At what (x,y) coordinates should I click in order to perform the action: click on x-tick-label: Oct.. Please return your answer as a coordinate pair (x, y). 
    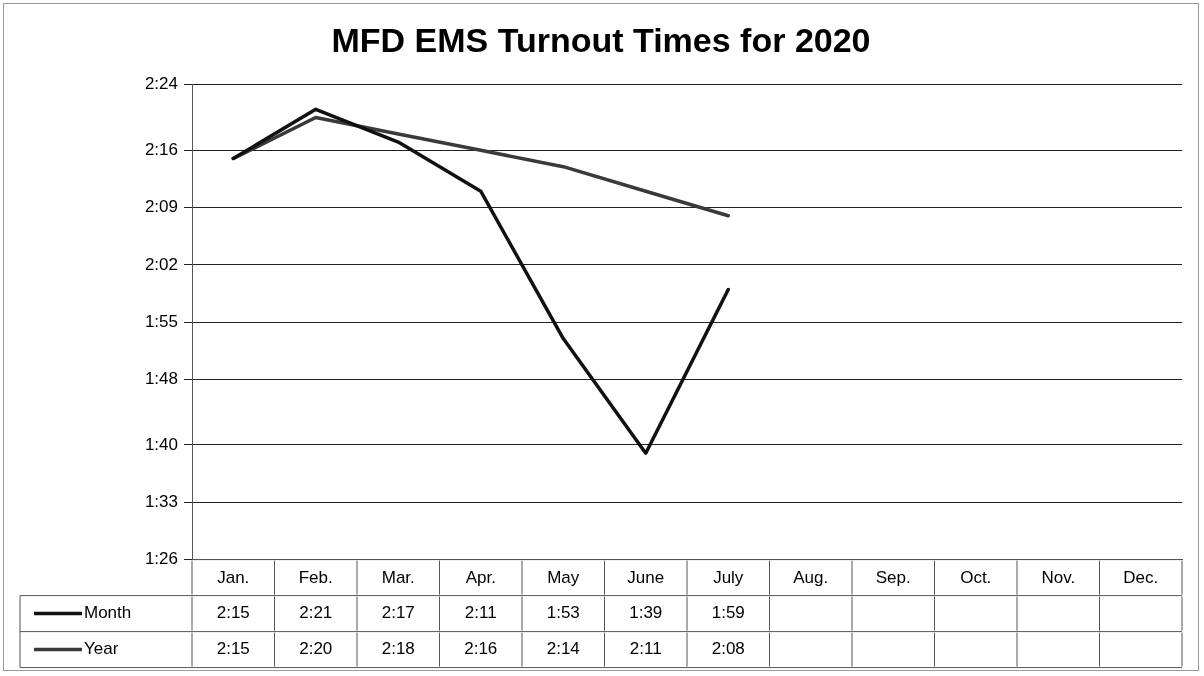
    Looking at the image, I should click on (976, 578).